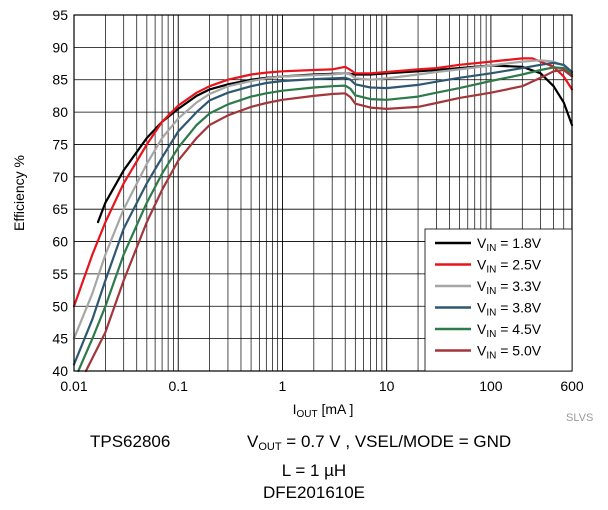 The width and height of the screenshot is (608, 510). Describe the element at coordinates (314, 492) in the screenshot. I see `inductor-part: DFE201610E` at that location.